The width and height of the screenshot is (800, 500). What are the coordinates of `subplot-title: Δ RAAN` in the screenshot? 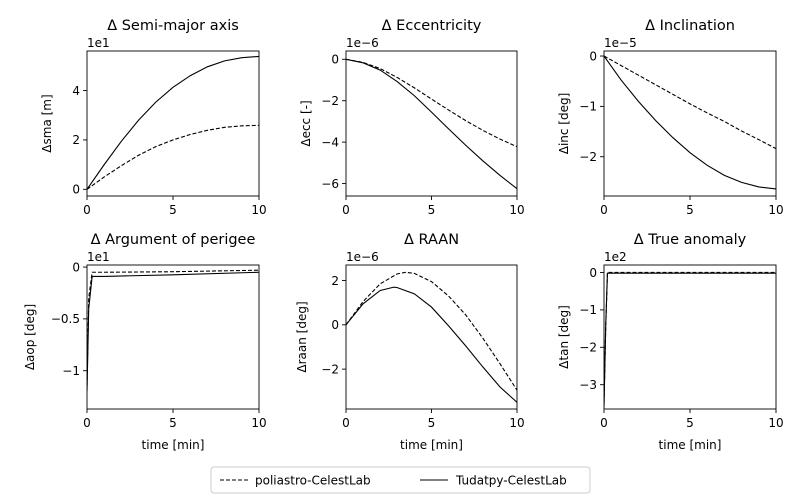 It's located at (431, 240).